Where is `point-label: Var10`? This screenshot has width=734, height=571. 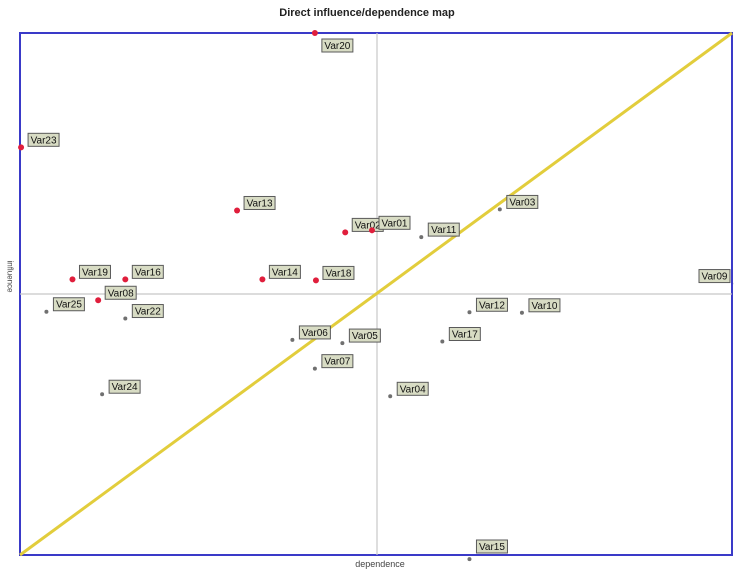
point-label: Var10 is located at coordinates (544, 306).